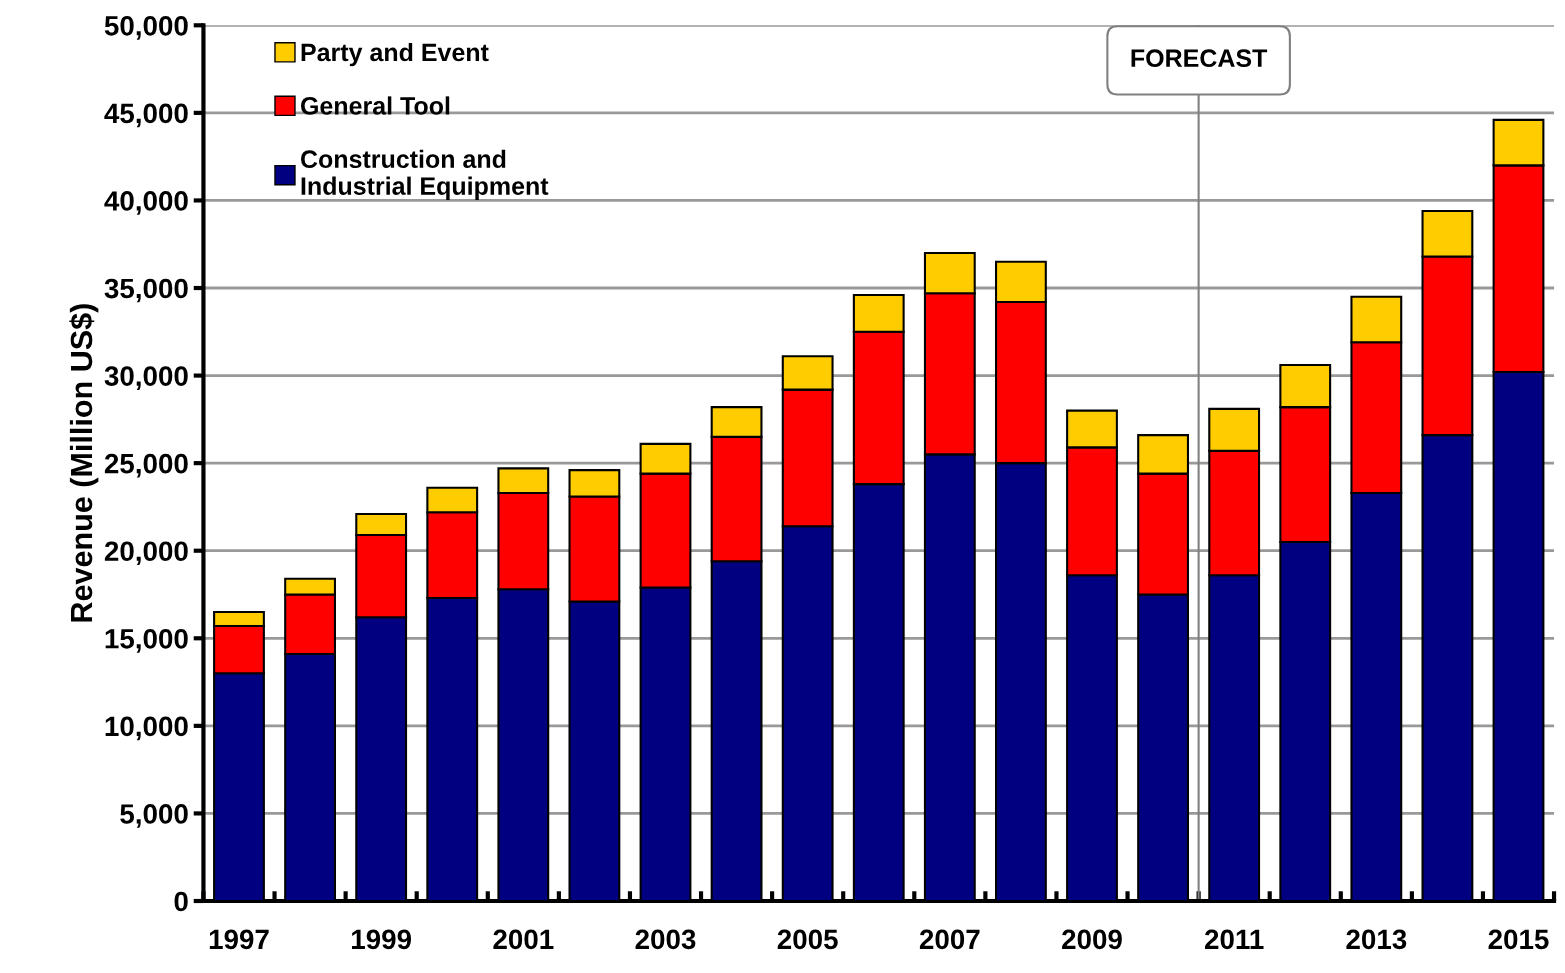  I want to click on y-tick-label: 20,000, so click(146, 553).